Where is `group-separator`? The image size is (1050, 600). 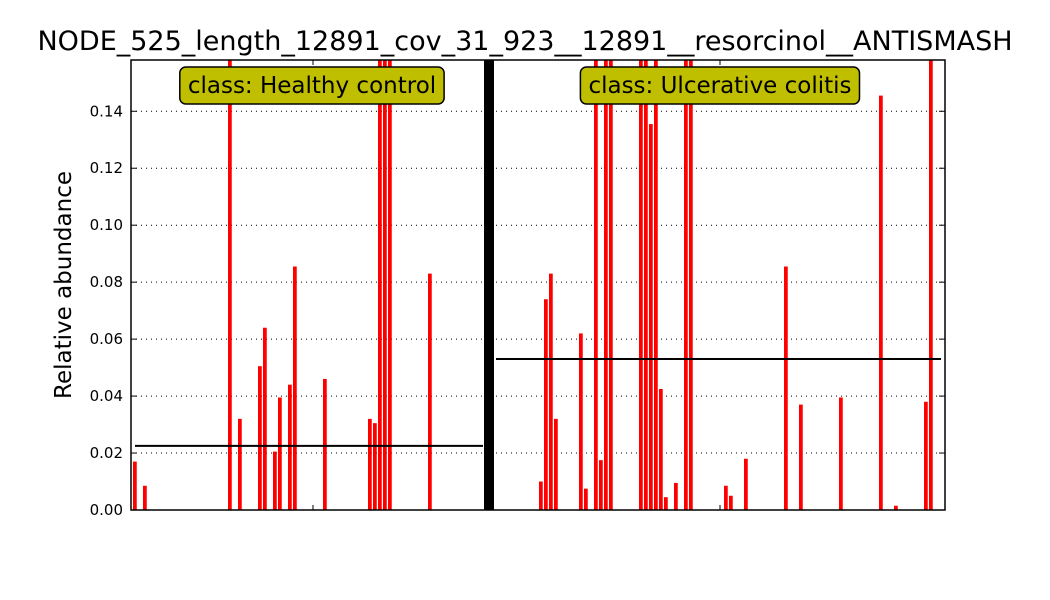 group-separator is located at coordinates (489, 285).